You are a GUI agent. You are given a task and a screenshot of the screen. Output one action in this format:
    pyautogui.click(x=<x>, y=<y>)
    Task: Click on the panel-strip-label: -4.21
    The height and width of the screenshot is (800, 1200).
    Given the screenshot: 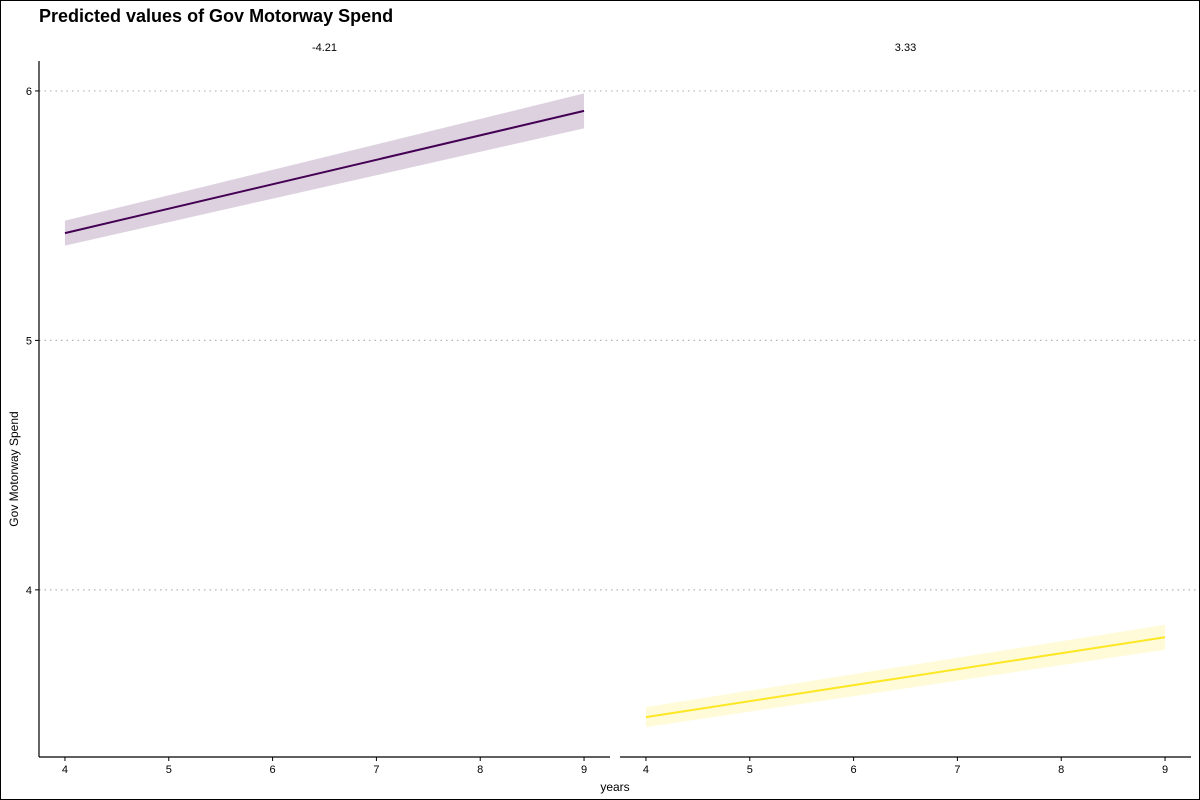 What is the action you would take?
    pyautogui.click(x=324, y=48)
    